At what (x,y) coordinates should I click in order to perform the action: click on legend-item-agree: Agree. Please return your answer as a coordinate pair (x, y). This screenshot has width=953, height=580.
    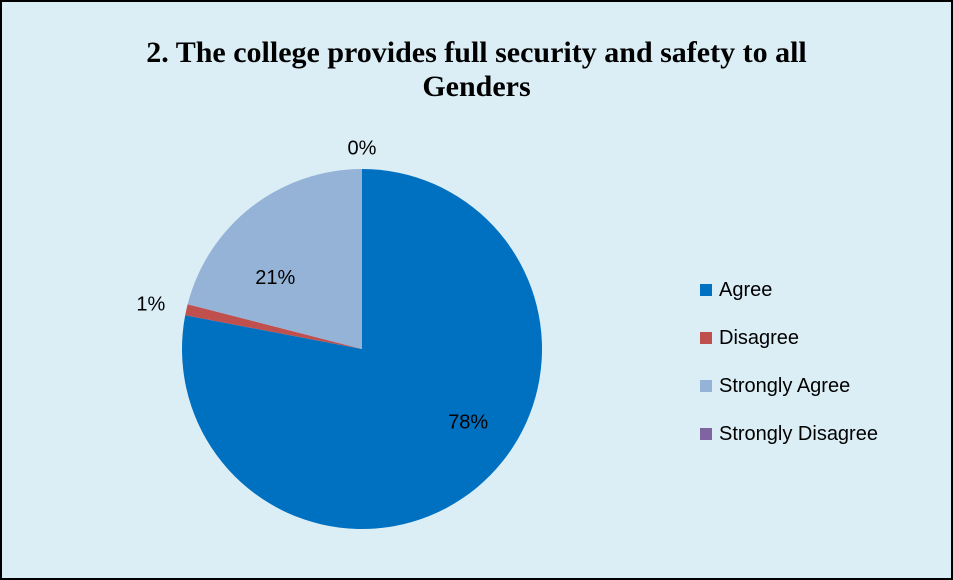
    Looking at the image, I should click on (789, 290).